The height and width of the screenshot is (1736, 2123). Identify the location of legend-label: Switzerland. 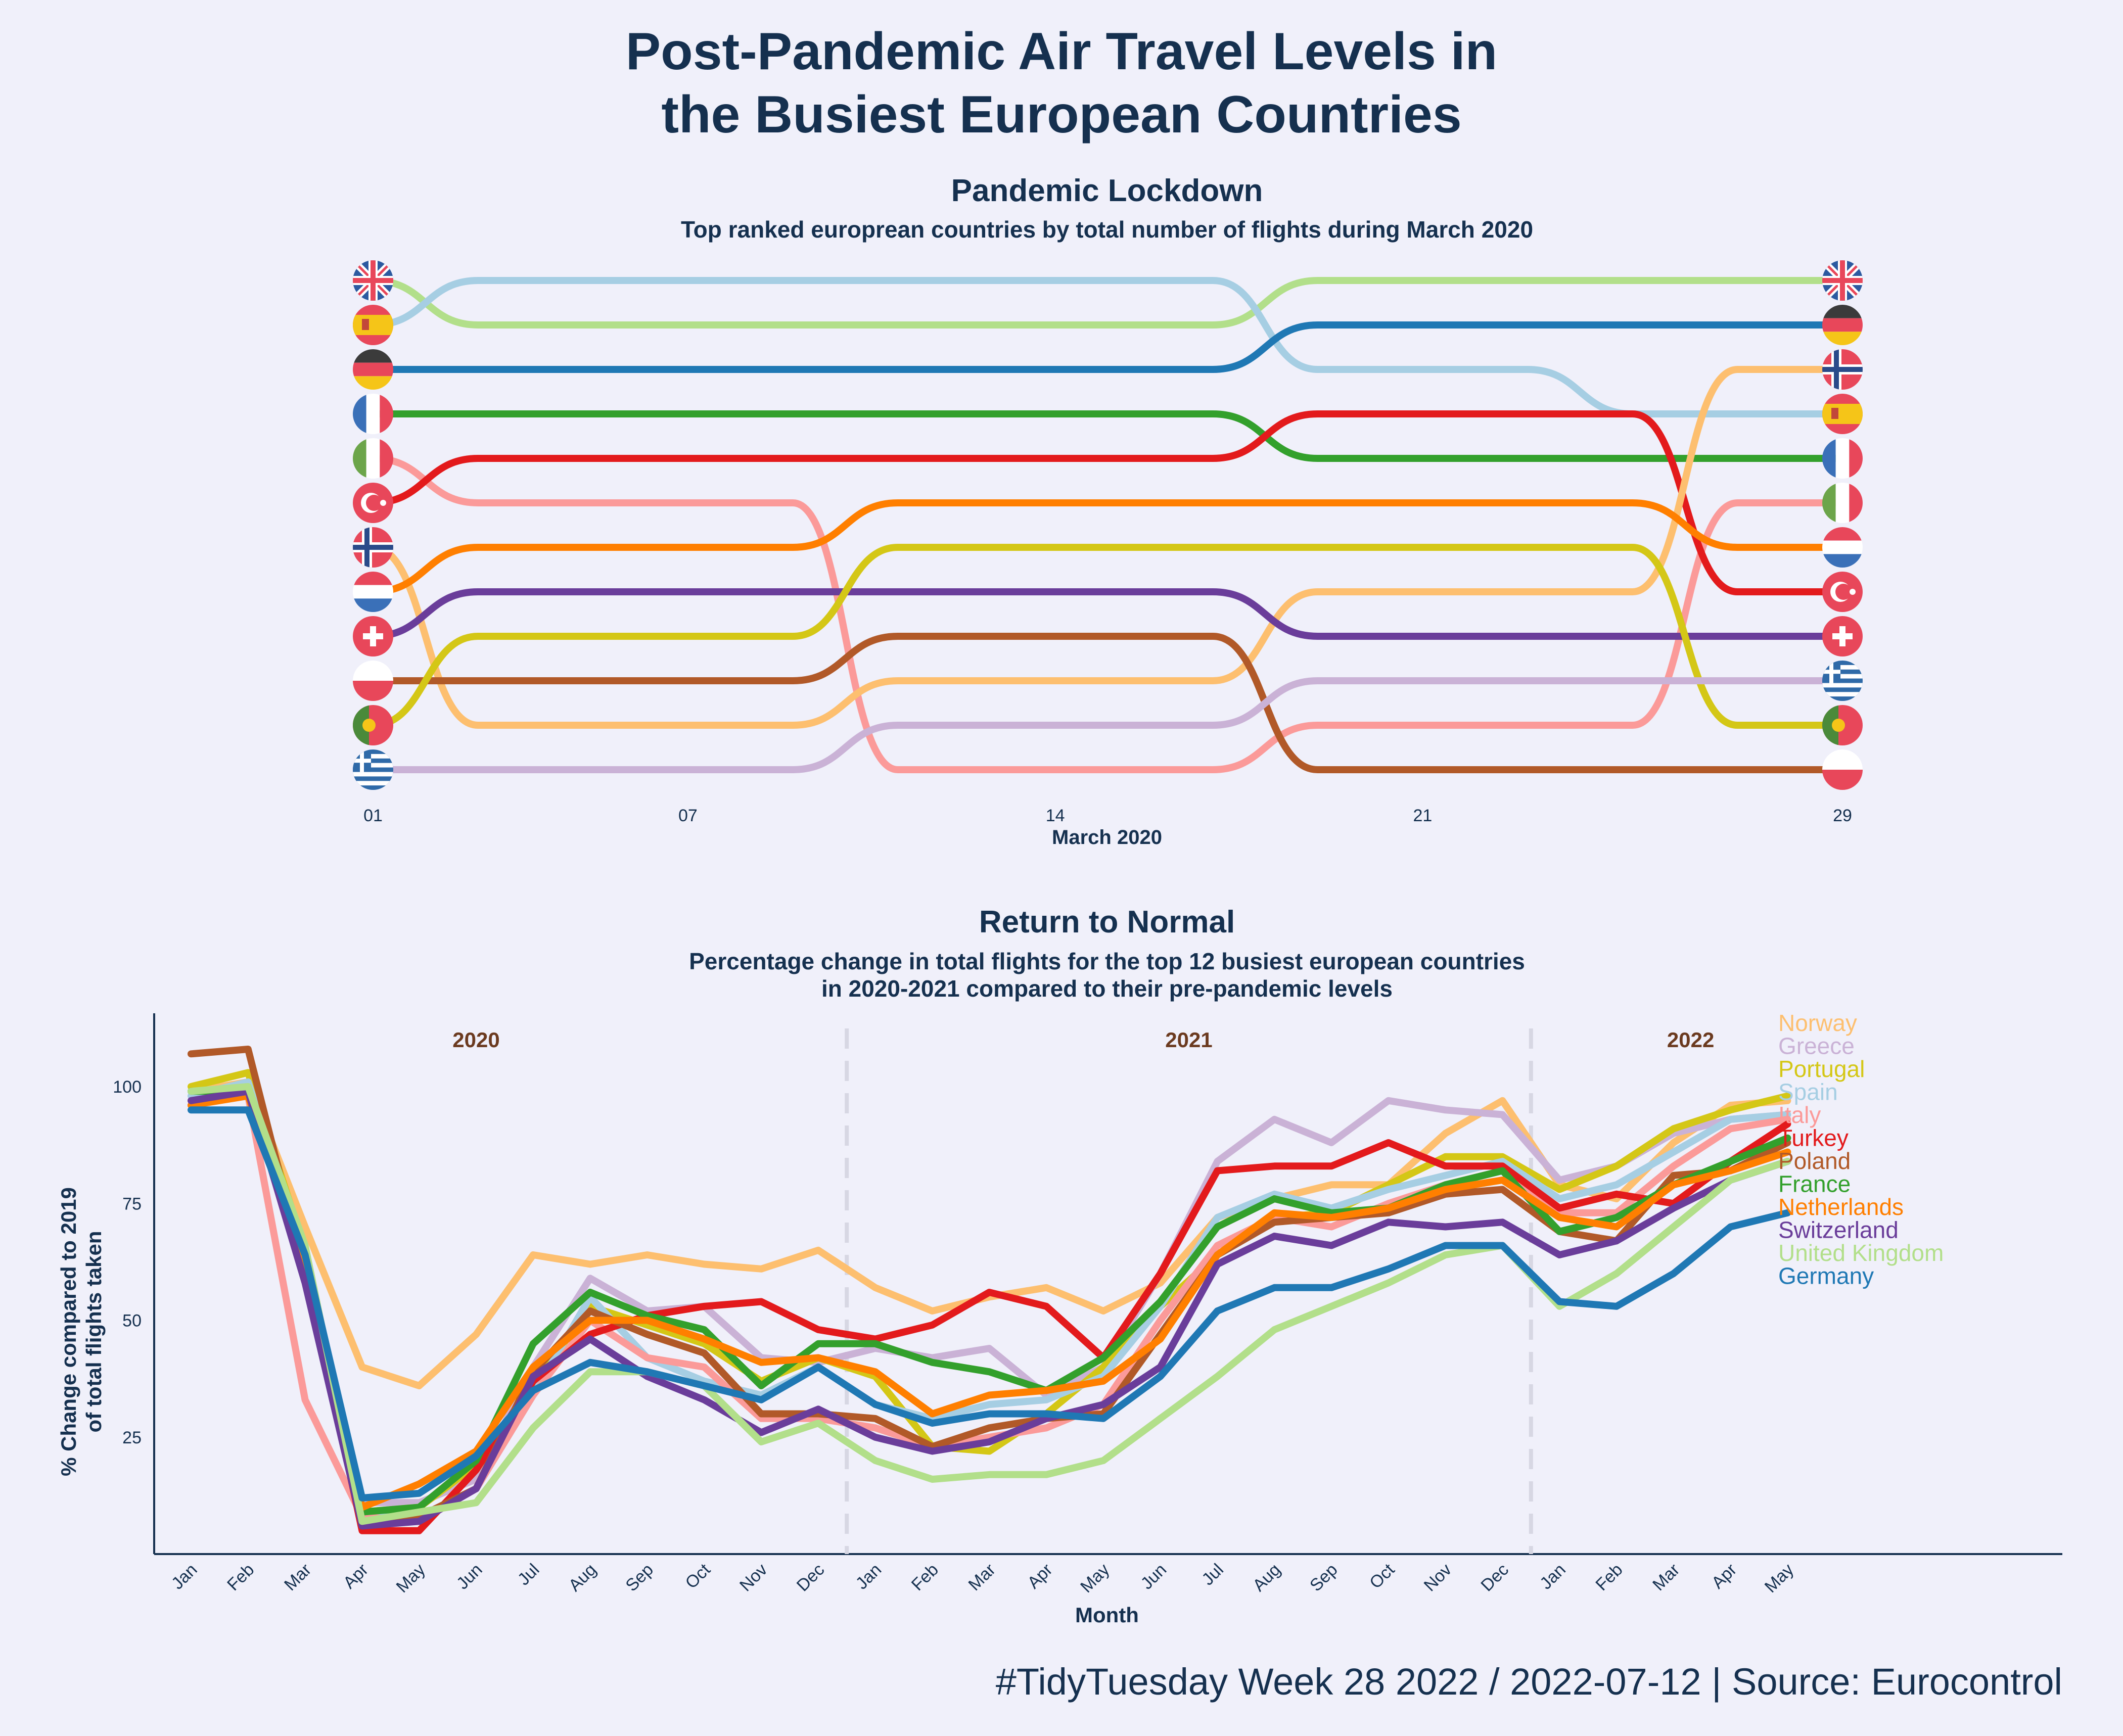
(1838, 1230).